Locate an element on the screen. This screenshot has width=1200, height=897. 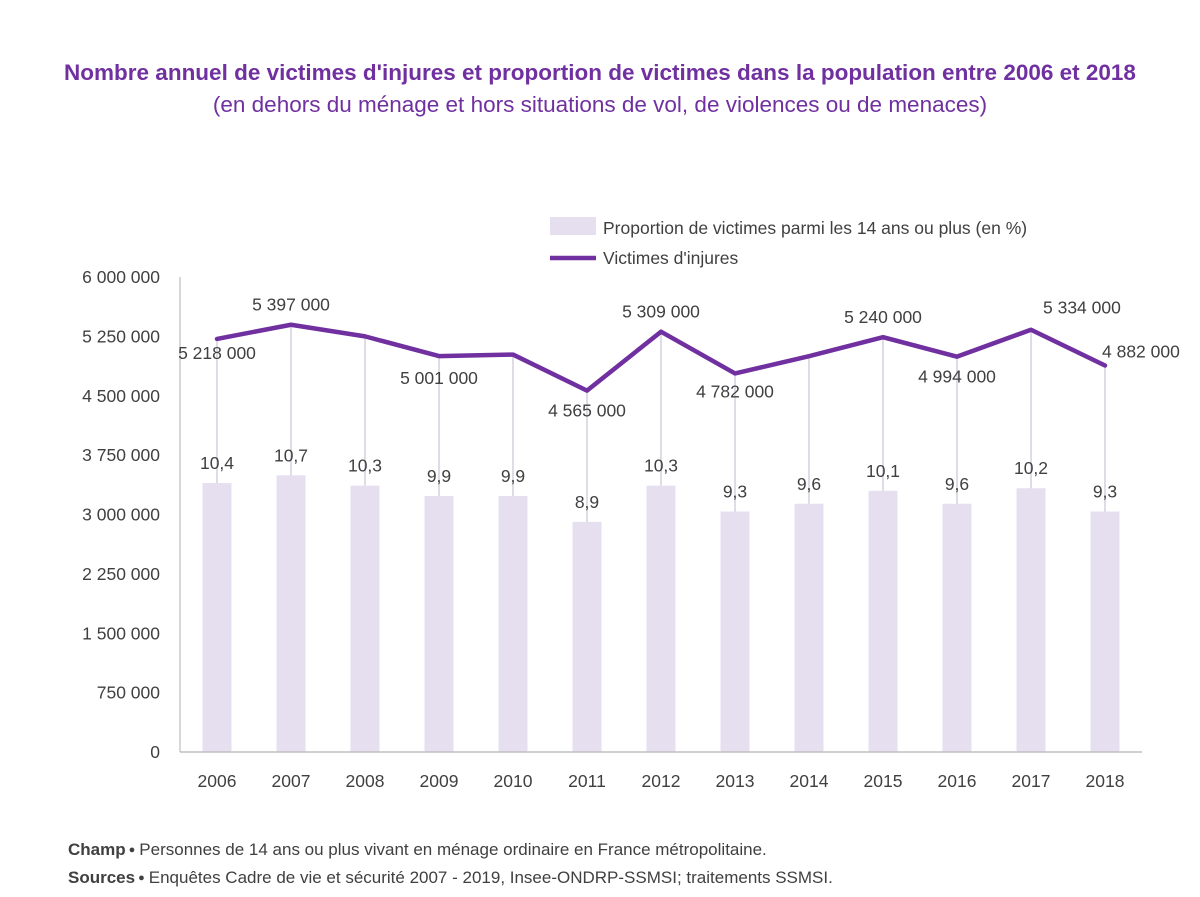
bar-value-label: 10,7 is located at coordinates (291, 455).